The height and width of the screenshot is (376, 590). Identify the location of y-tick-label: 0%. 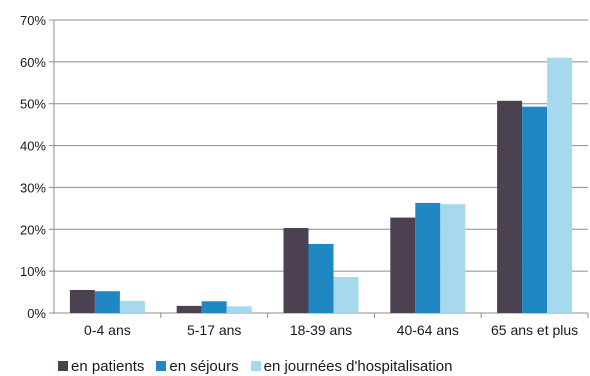
(36, 313).